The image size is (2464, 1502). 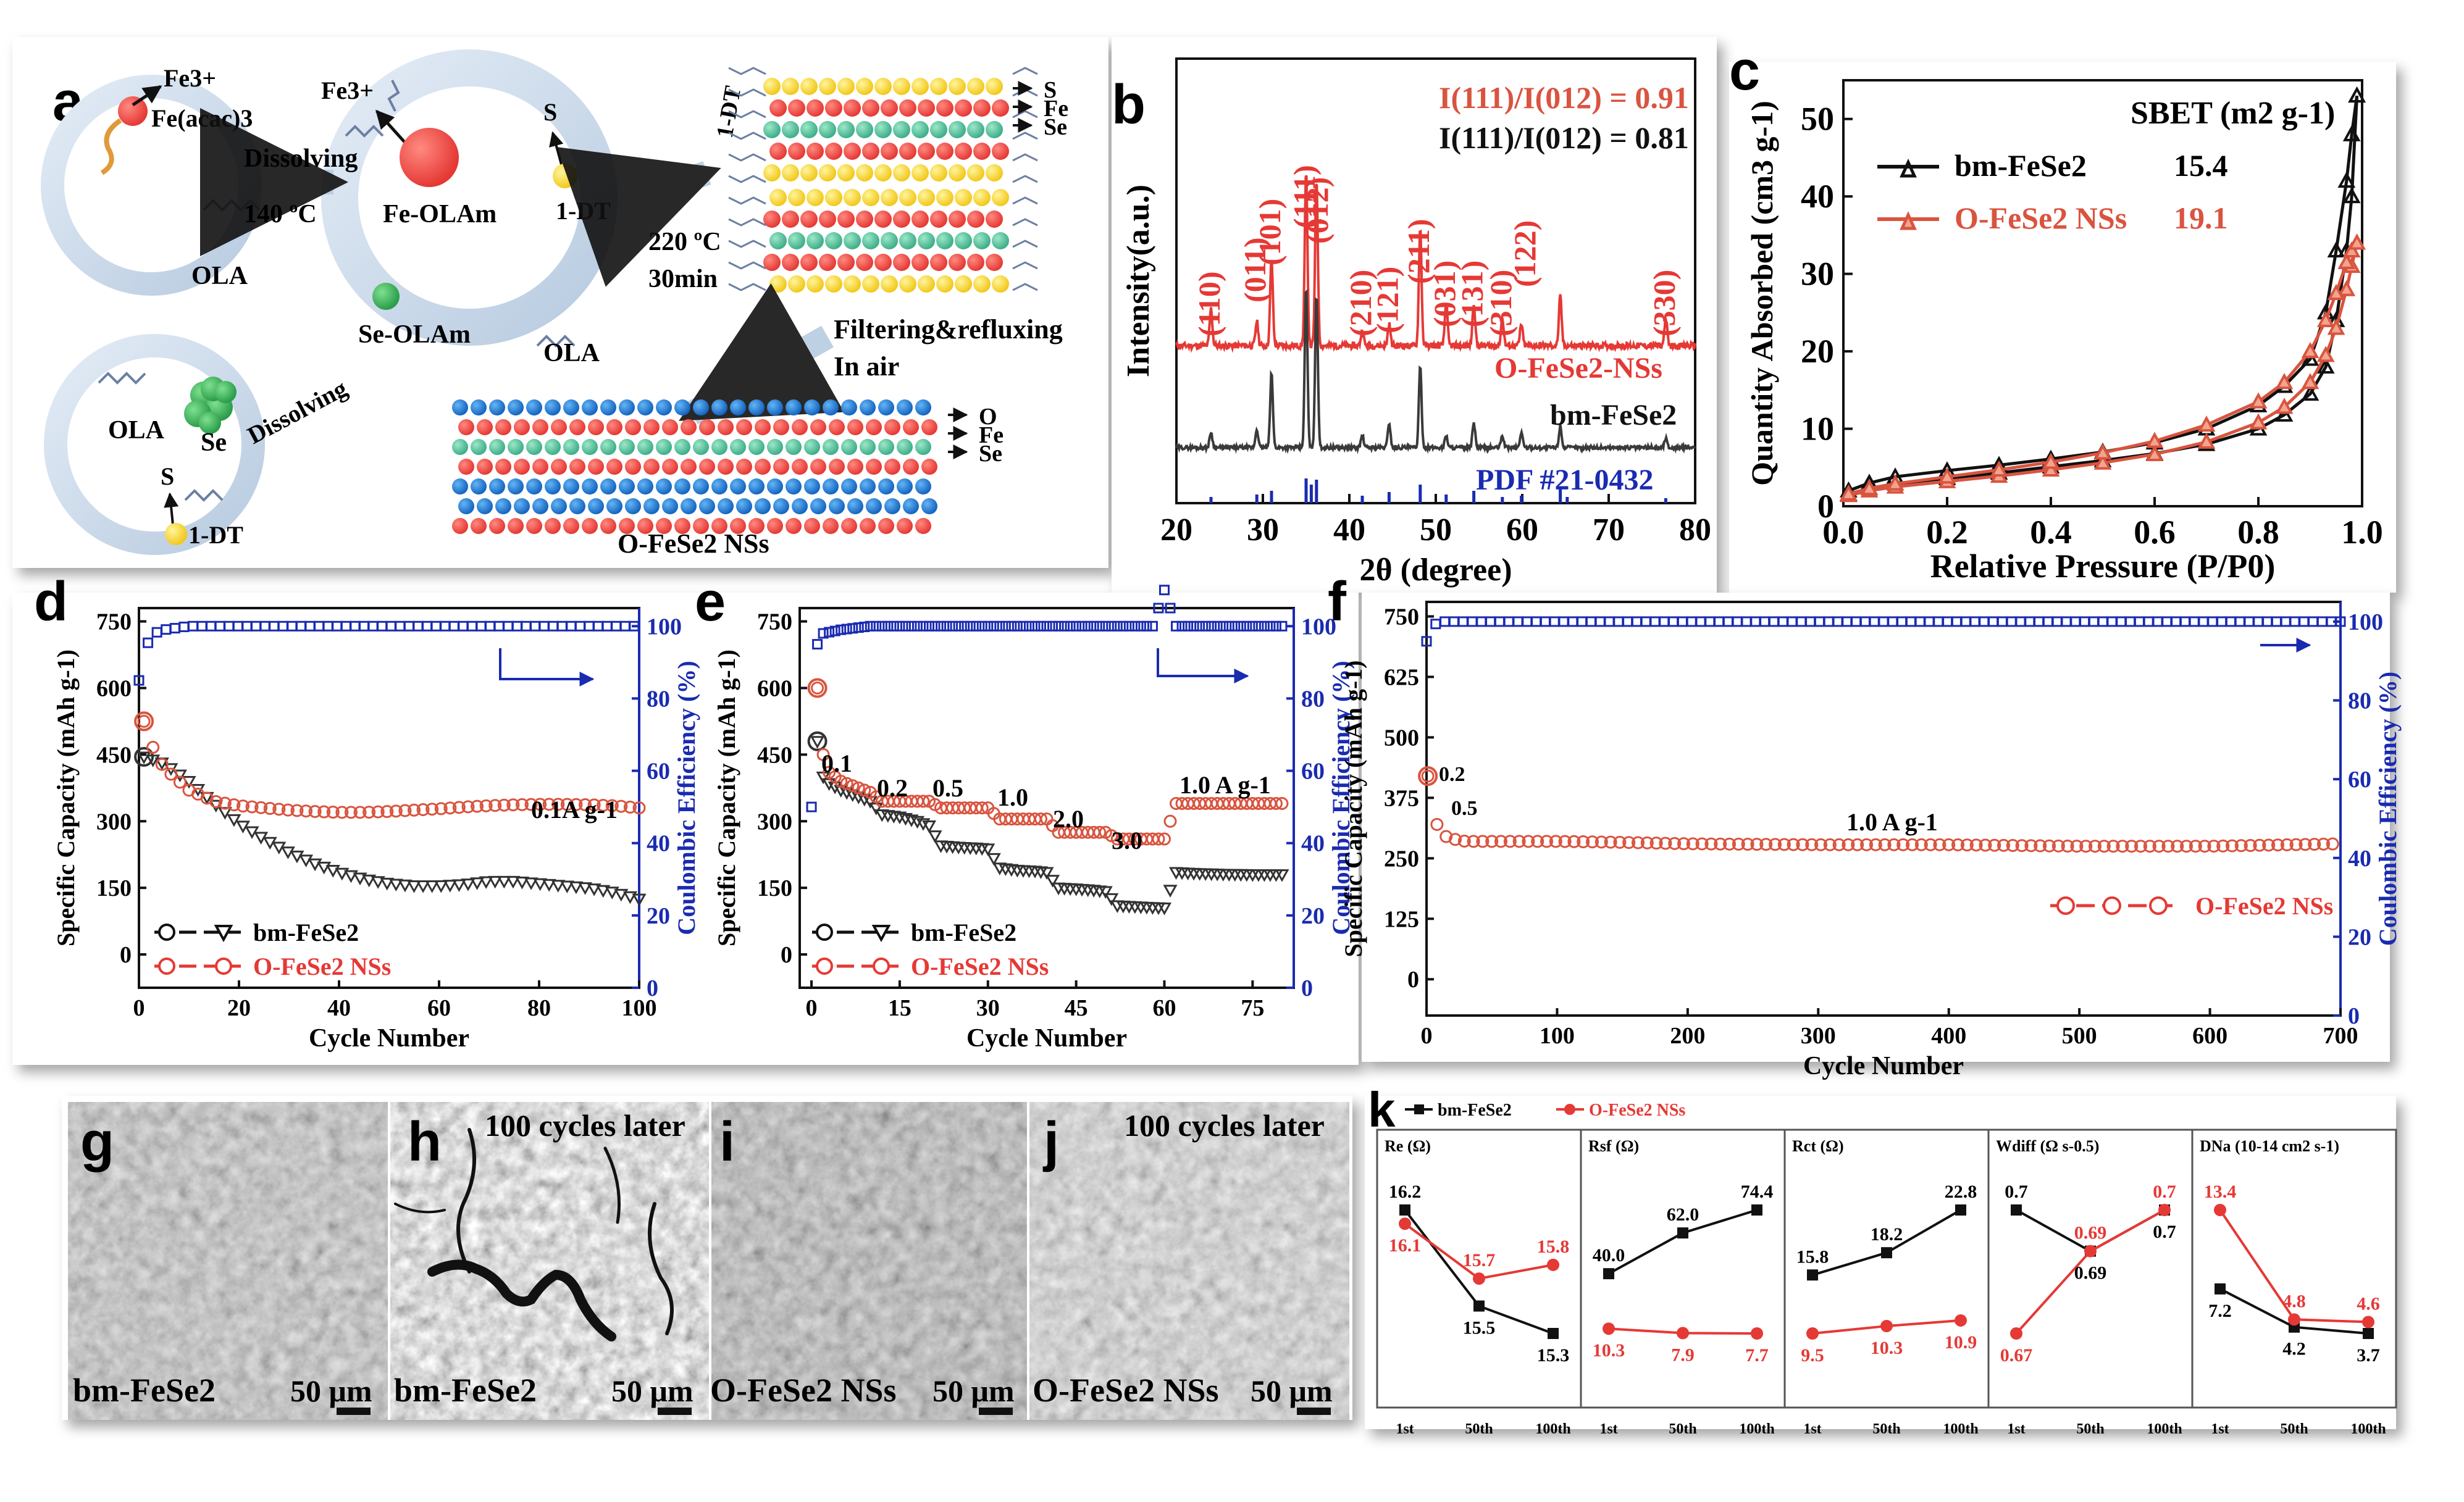 What do you see at coordinates (1887, 1234) in the screenshot?
I see `k-value-bm: 18.2` at bounding box center [1887, 1234].